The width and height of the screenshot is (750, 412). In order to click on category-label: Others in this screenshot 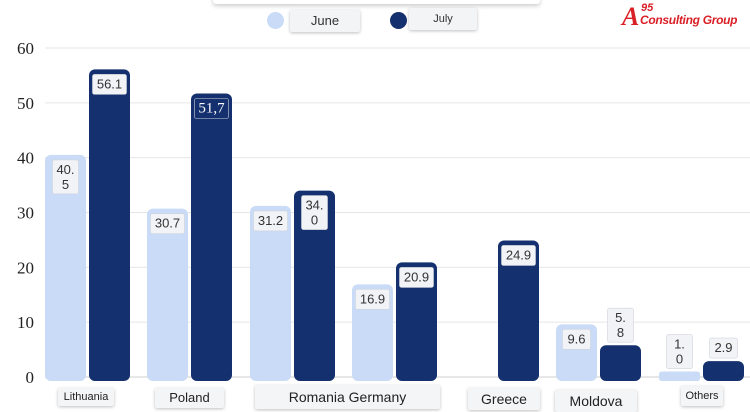, I will do `click(702, 396)`.